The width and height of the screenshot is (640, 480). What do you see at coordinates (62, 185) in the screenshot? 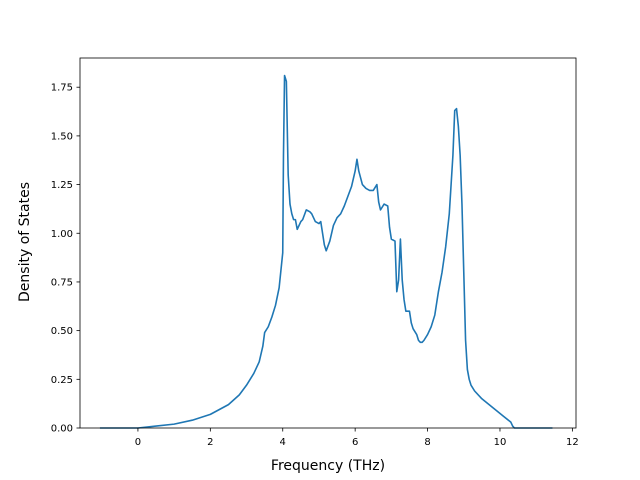
I see `y-tick-label: 1.25` at bounding box center [62, 185].